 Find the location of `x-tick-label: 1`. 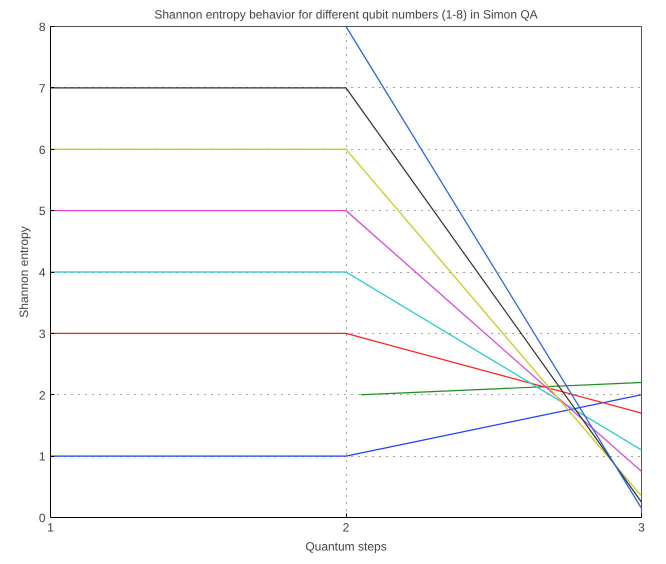

x-tick-label: 1 is located at coordinates (50, 527).